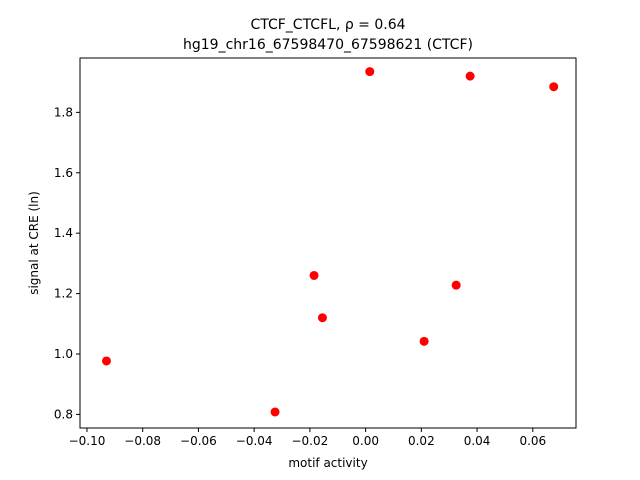  Describe the element at coordinates (63, 294) in the screenshot. I see `y-tick-label: 1.2` at that location.